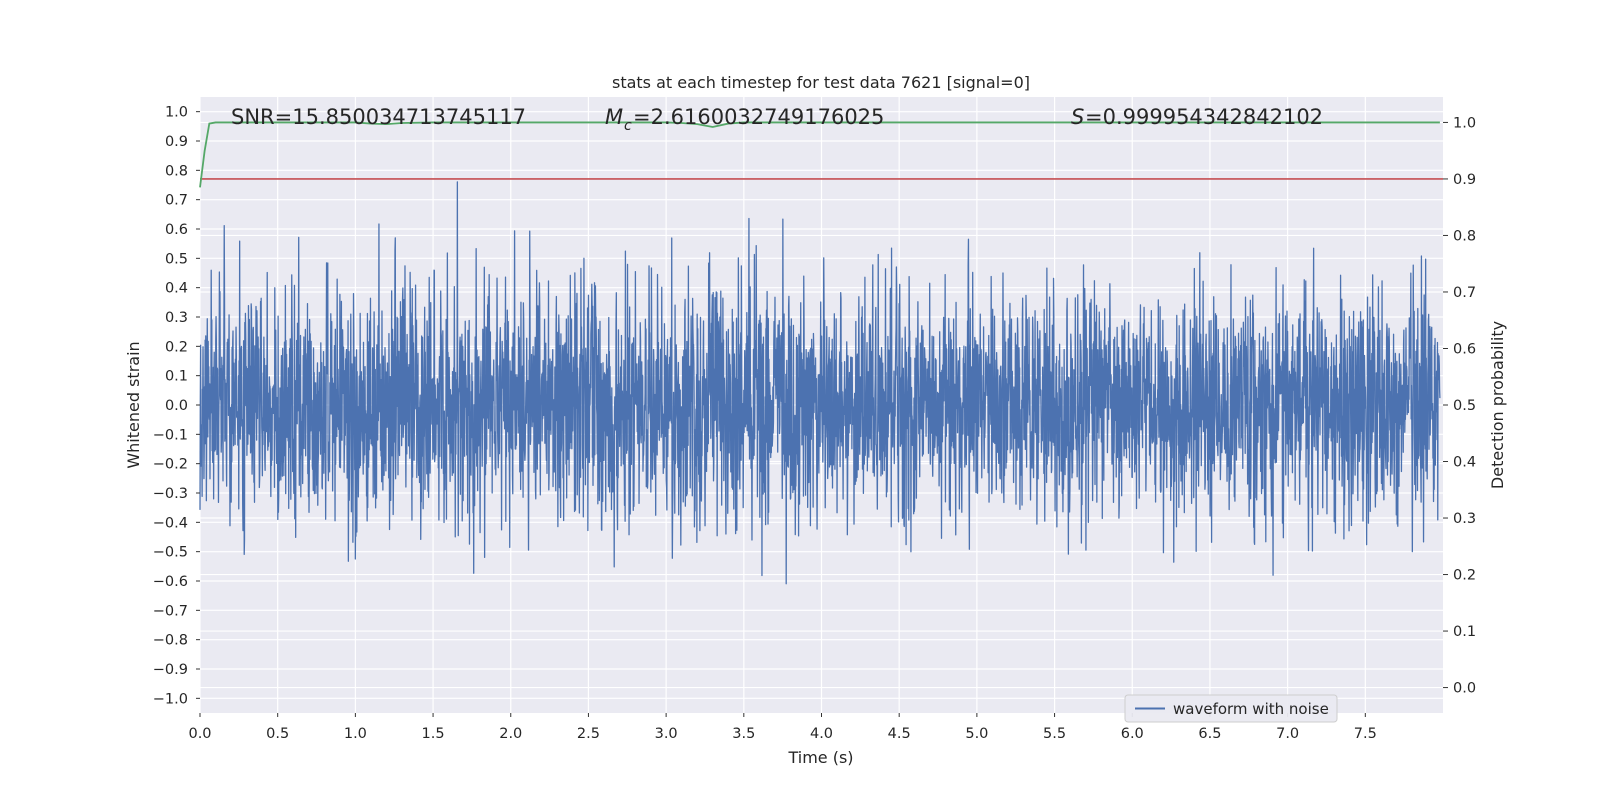  Describe the element at coordinates (510, 734) in the screenshot. I see `x-tick-label: 2.0` at that location.